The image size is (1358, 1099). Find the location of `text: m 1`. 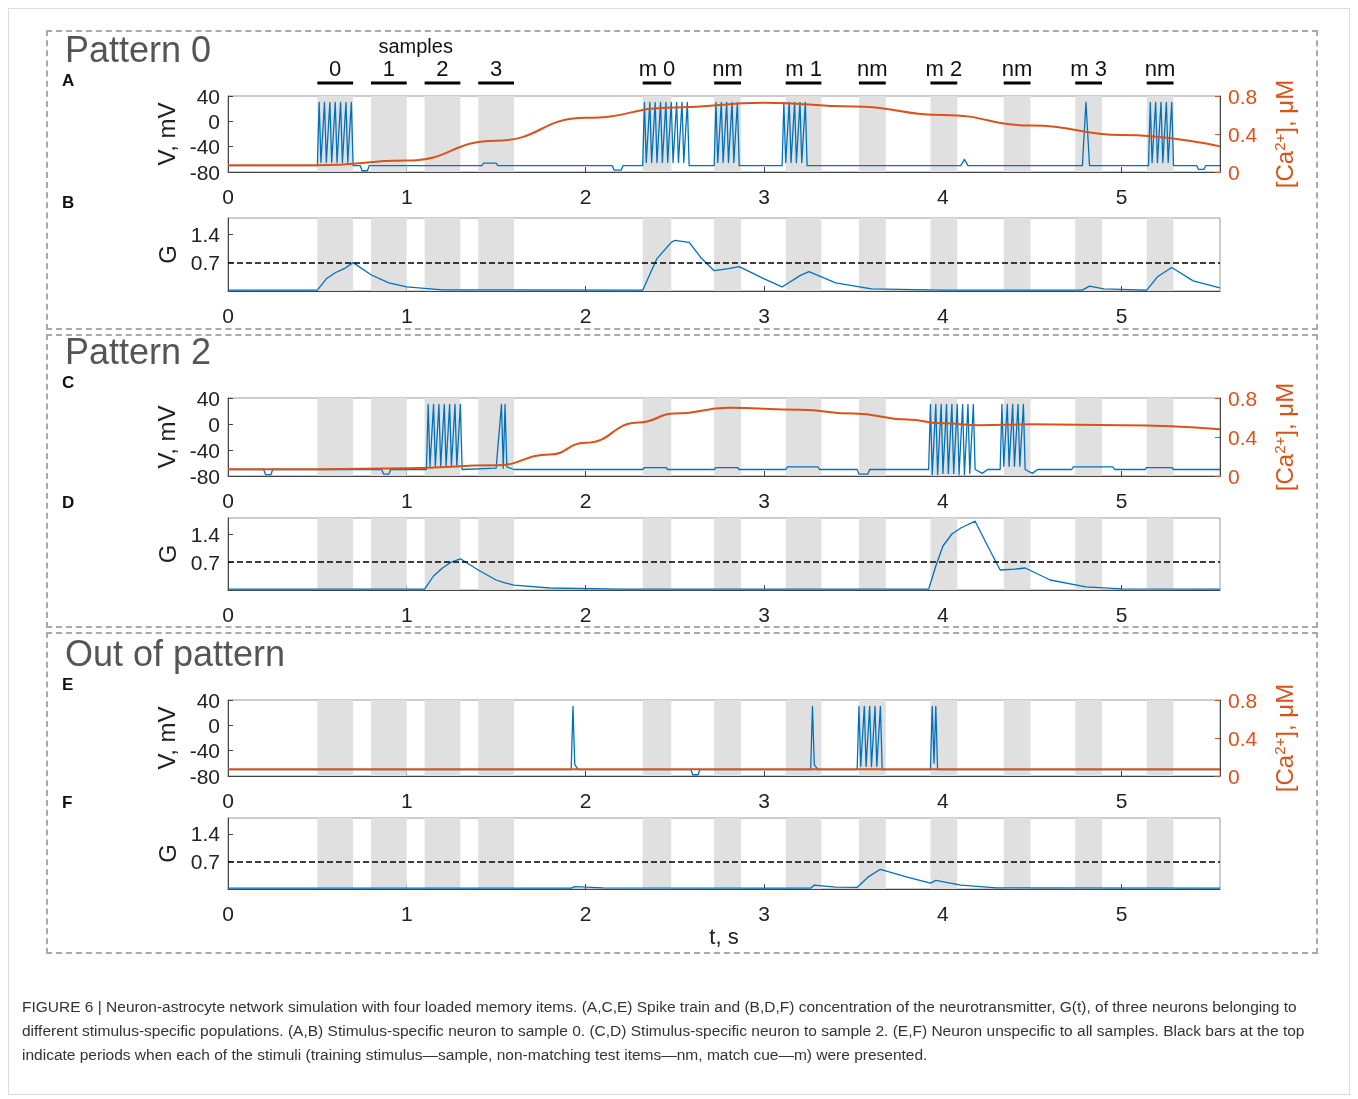

text: m 1 is located at coordinates (803, 68).